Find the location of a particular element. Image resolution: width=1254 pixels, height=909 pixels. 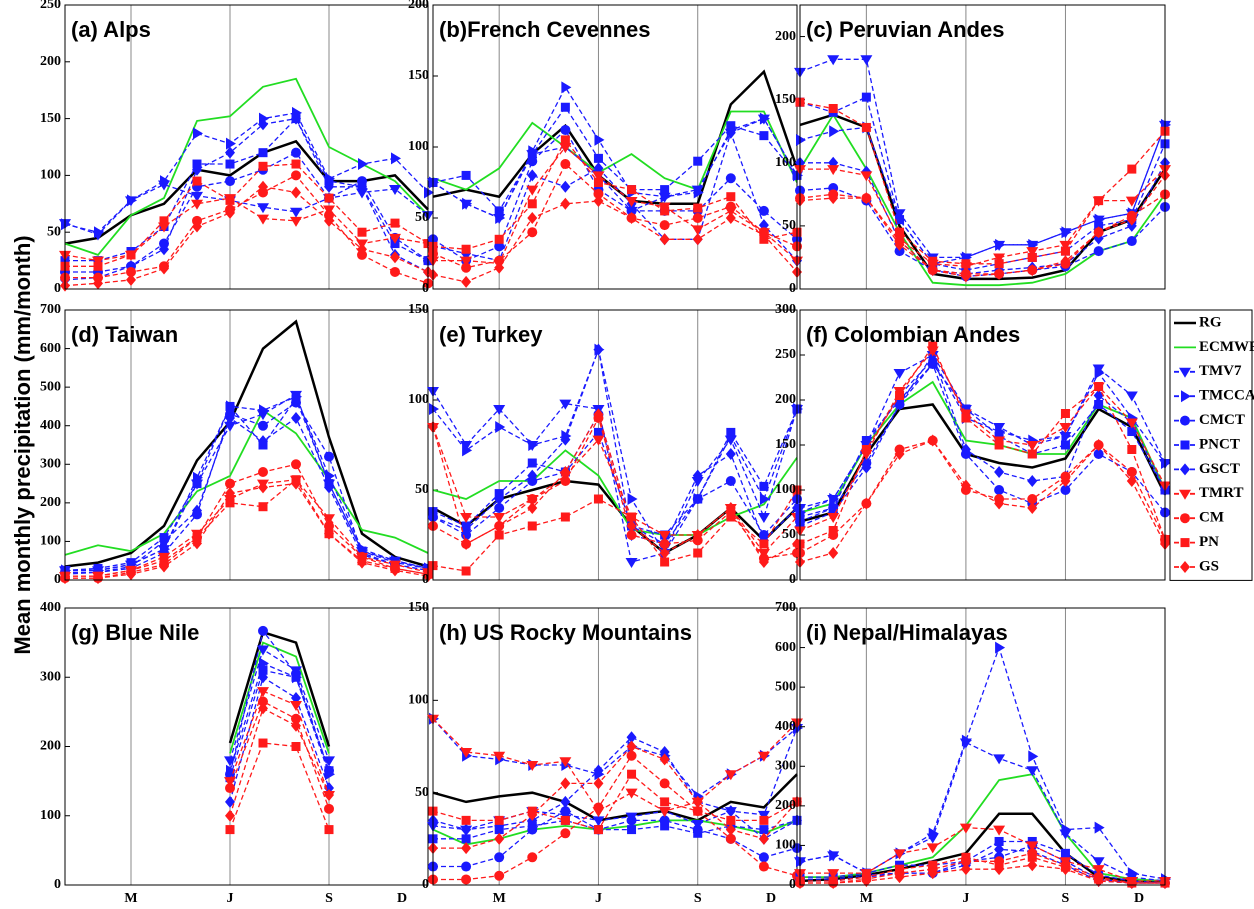

panel-title: (h) US Rocky Mountains is located at coordinates (565, 632).